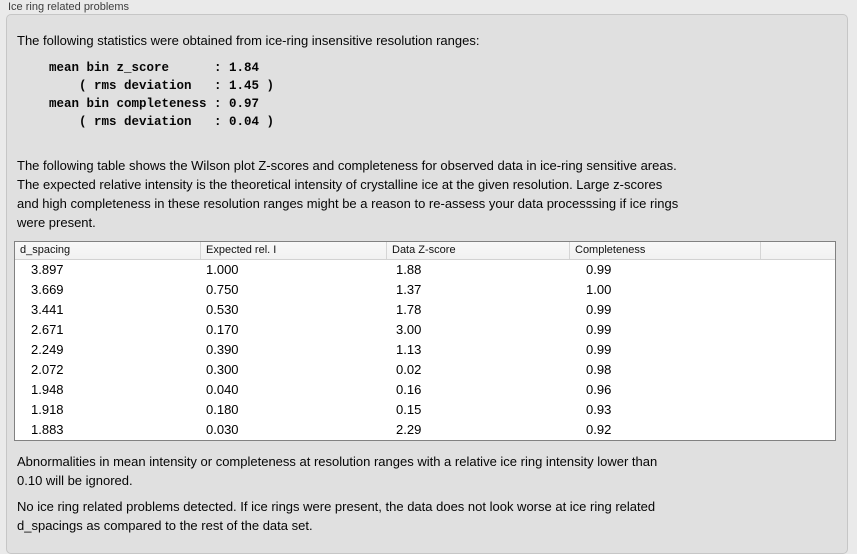 Image resolution: width=857 pixels, height=554 pixels. I want to click on table-cell: 3.897, so click(47, 269).